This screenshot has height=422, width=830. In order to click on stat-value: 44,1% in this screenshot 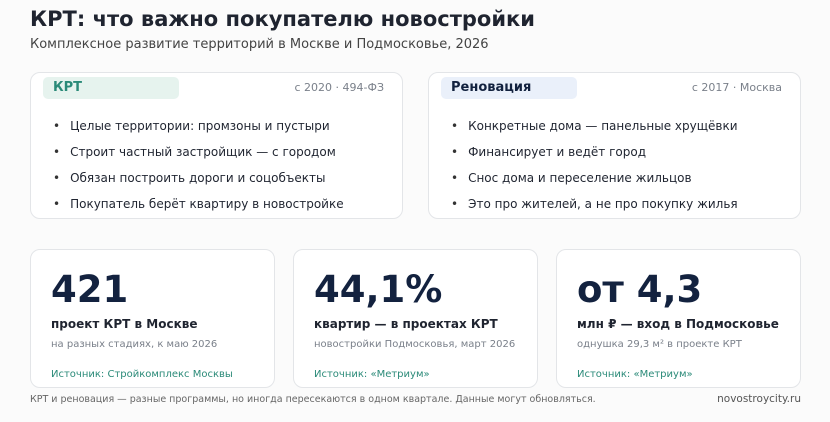, I will do `click(378, 289)`.